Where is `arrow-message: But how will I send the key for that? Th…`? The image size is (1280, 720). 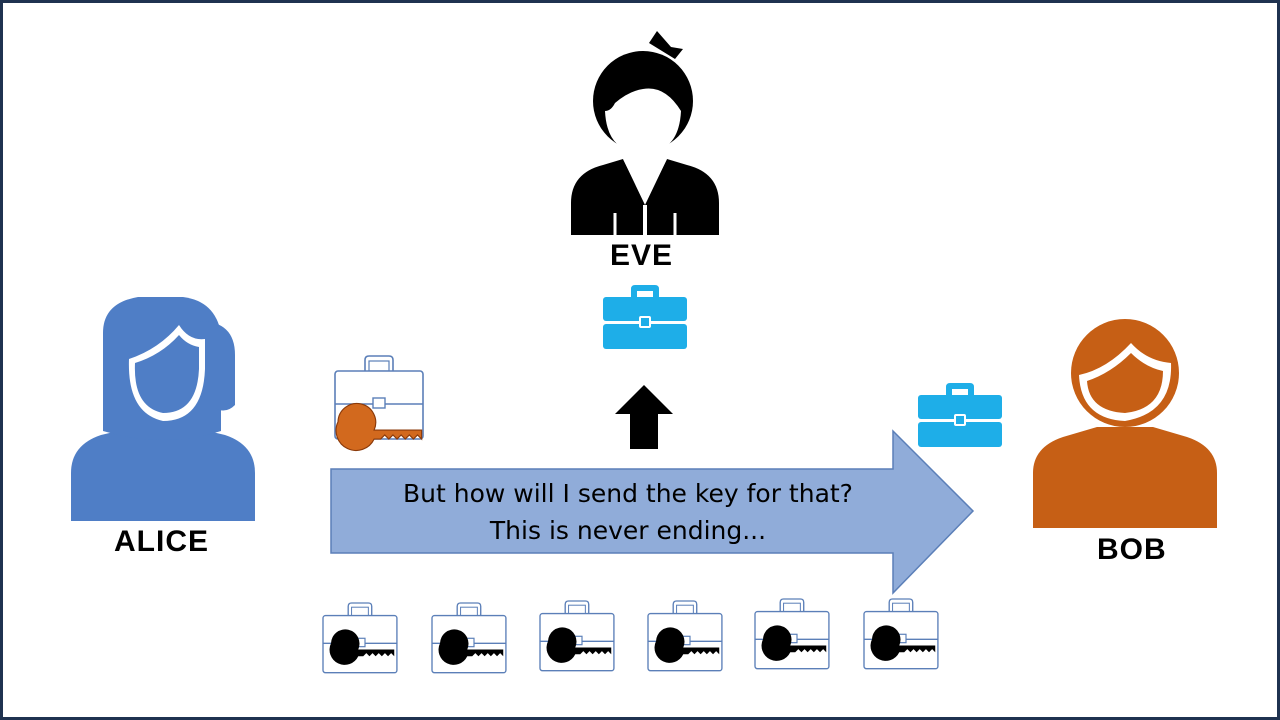
arrow-message: But how will I send the key for that? Th… is located at coordinates (628, 512).